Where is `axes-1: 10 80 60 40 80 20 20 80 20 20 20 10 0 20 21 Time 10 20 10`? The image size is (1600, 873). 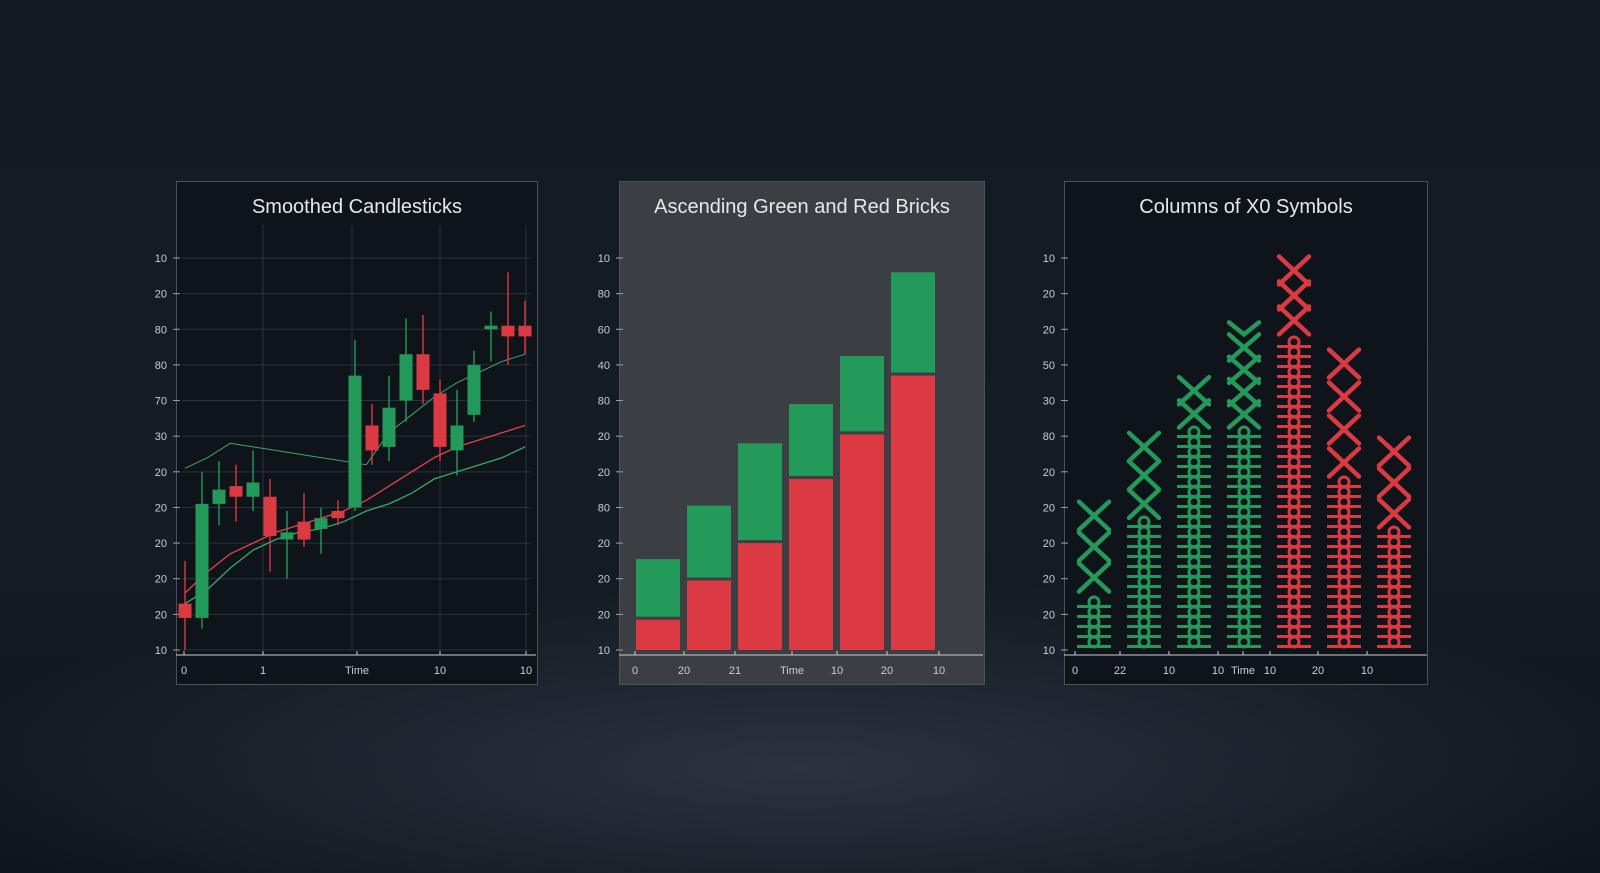
axes-1: 10 80 60 40 80 20 20 80 20 20 20 10 0 20 21 Time 10 20 10 is located at coordinates (790, 465).